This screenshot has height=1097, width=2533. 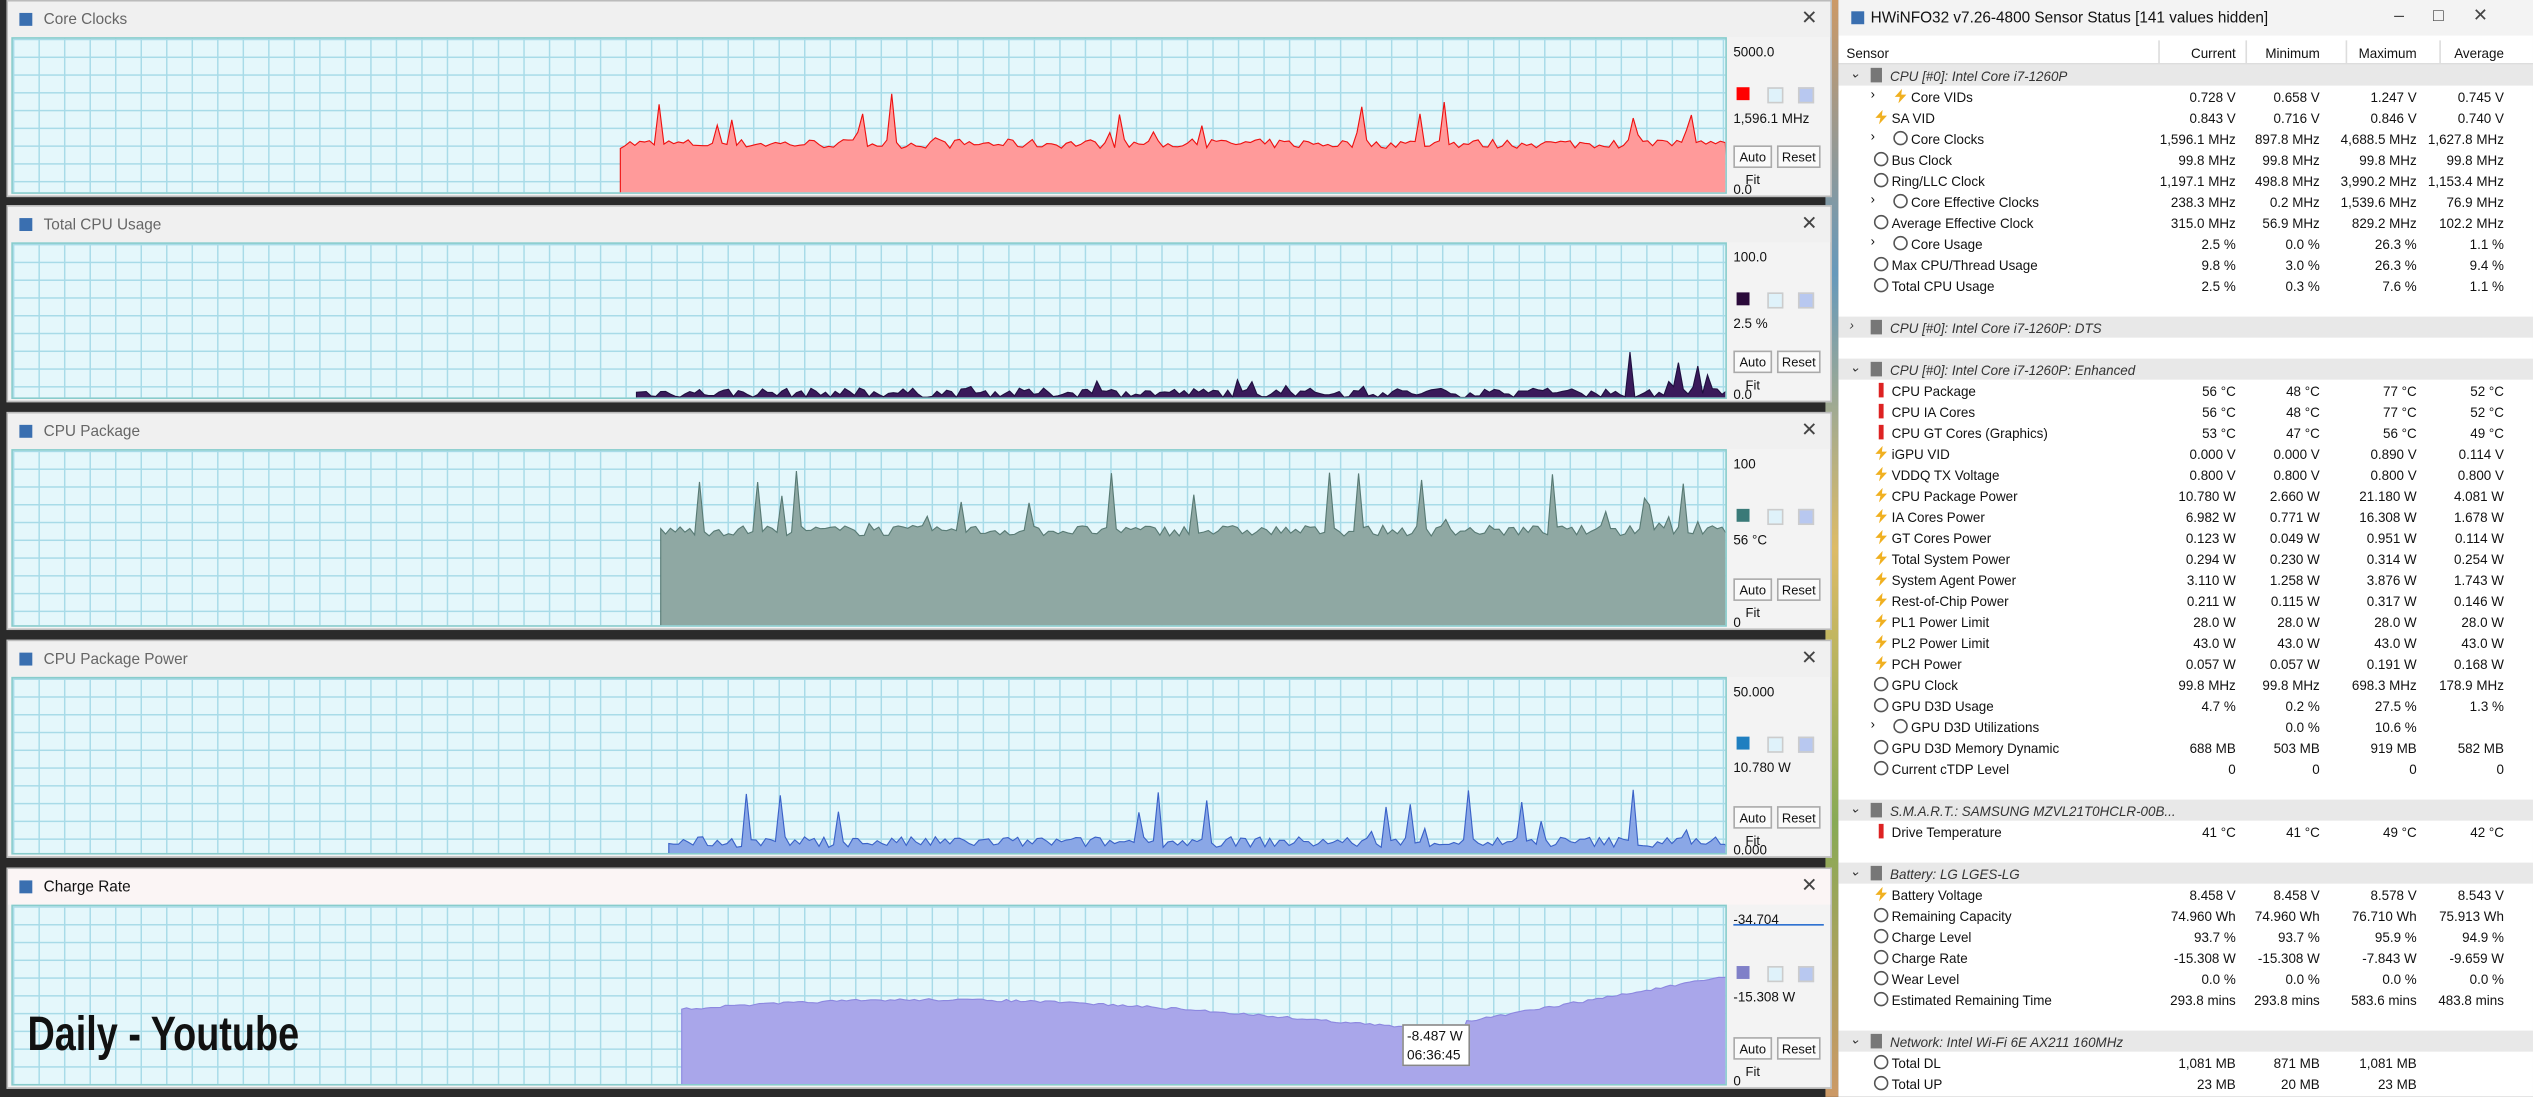 What do you see at coordinates (2397, 1084) in the screenshot?
I see `sensor-value: 23 MB` at bounding box center [2397, 1084].